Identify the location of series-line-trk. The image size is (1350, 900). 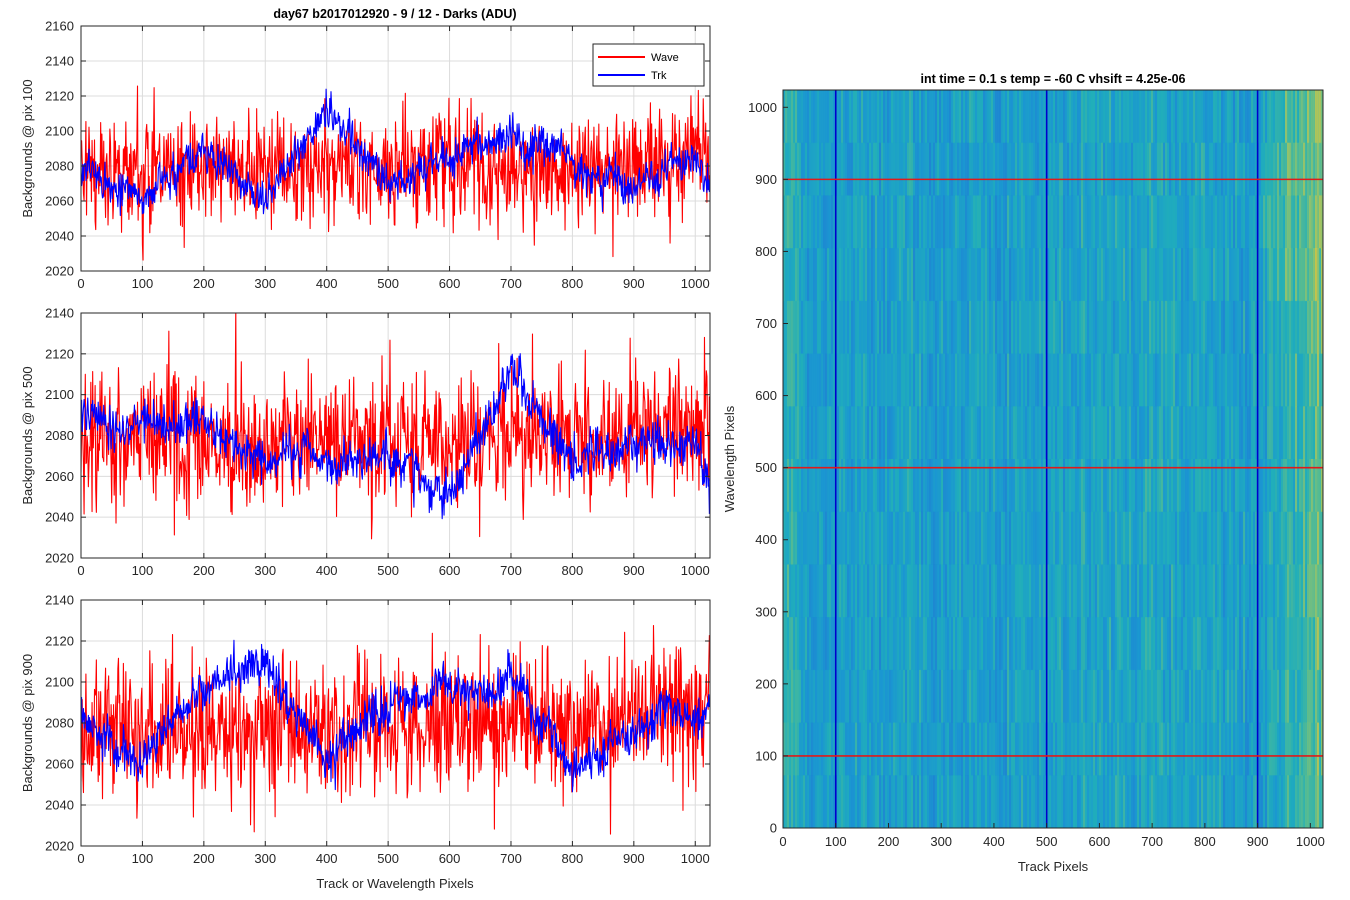
(395, 436).